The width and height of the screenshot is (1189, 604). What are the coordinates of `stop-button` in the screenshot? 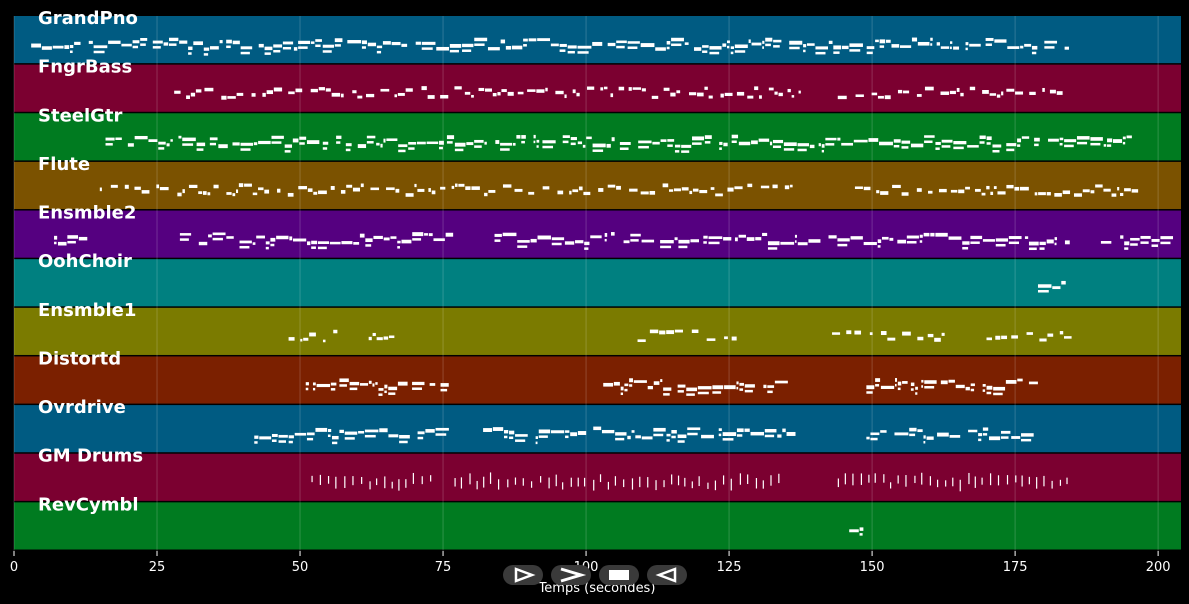 It's located at (619, 575).